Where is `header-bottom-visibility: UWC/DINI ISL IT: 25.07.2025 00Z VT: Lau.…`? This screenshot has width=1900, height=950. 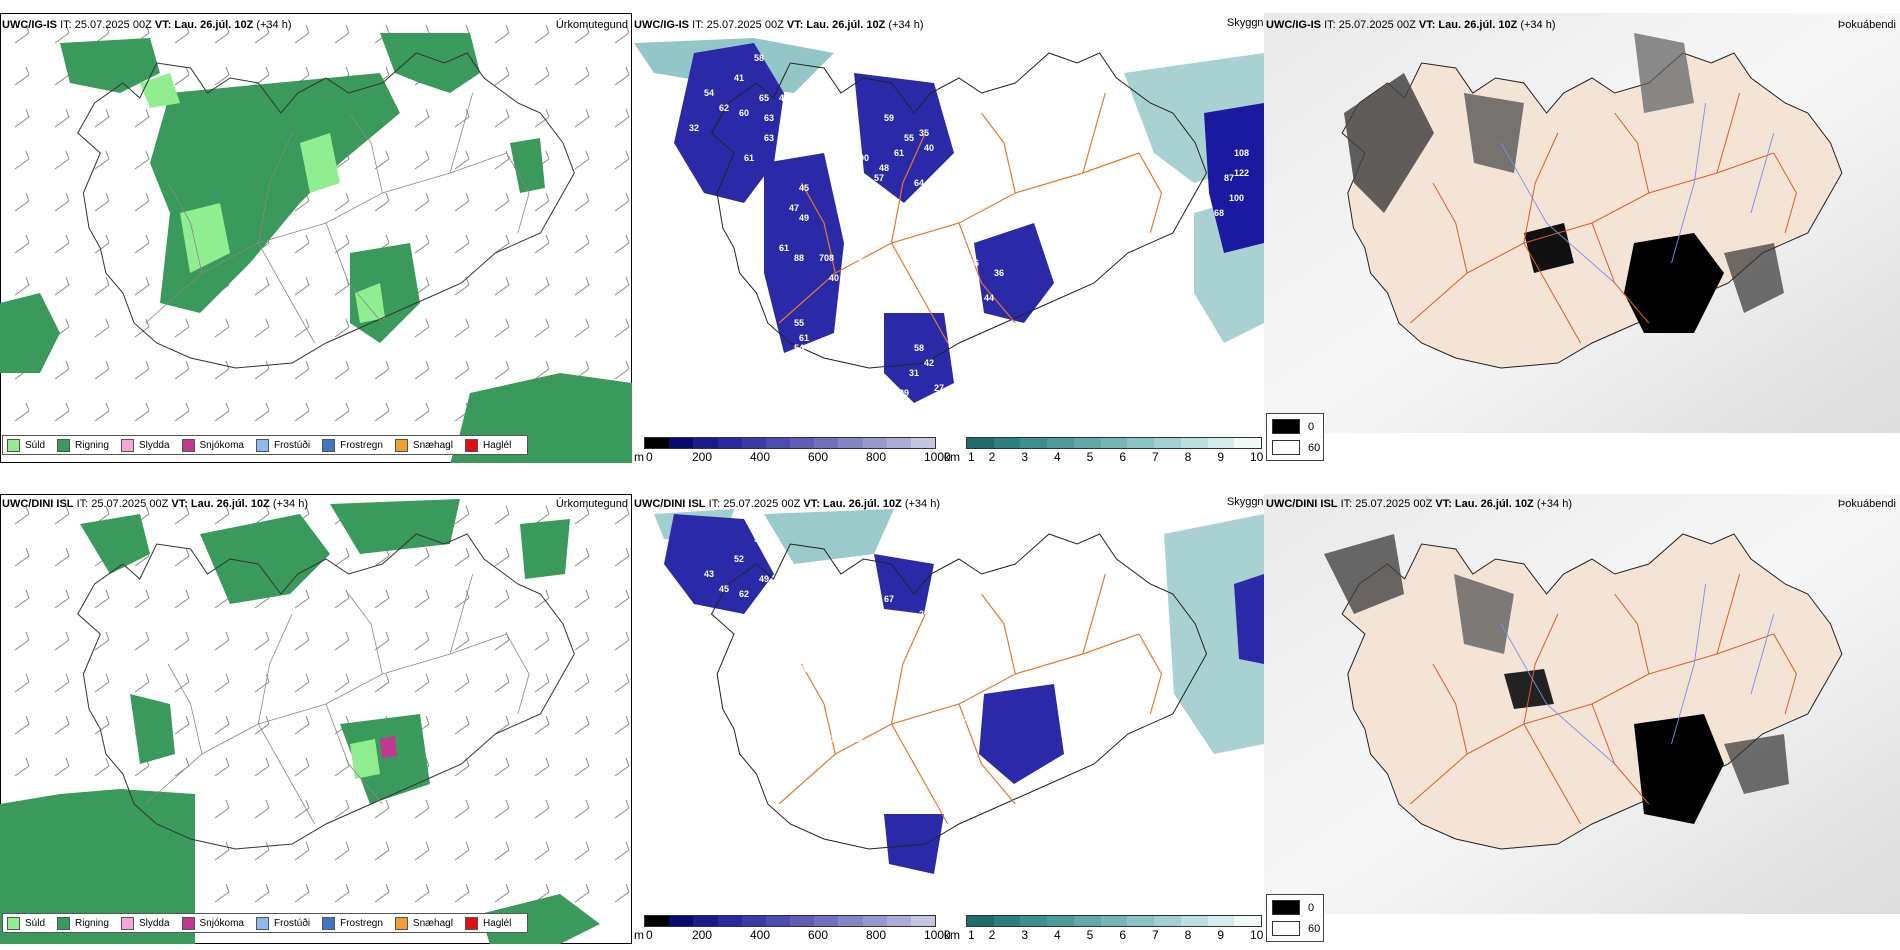 header-bottom-visibility: UWC/DINI ISL IT: 25.07.2025 00Z VT: Lau.… is located at coordinates (787, 504).